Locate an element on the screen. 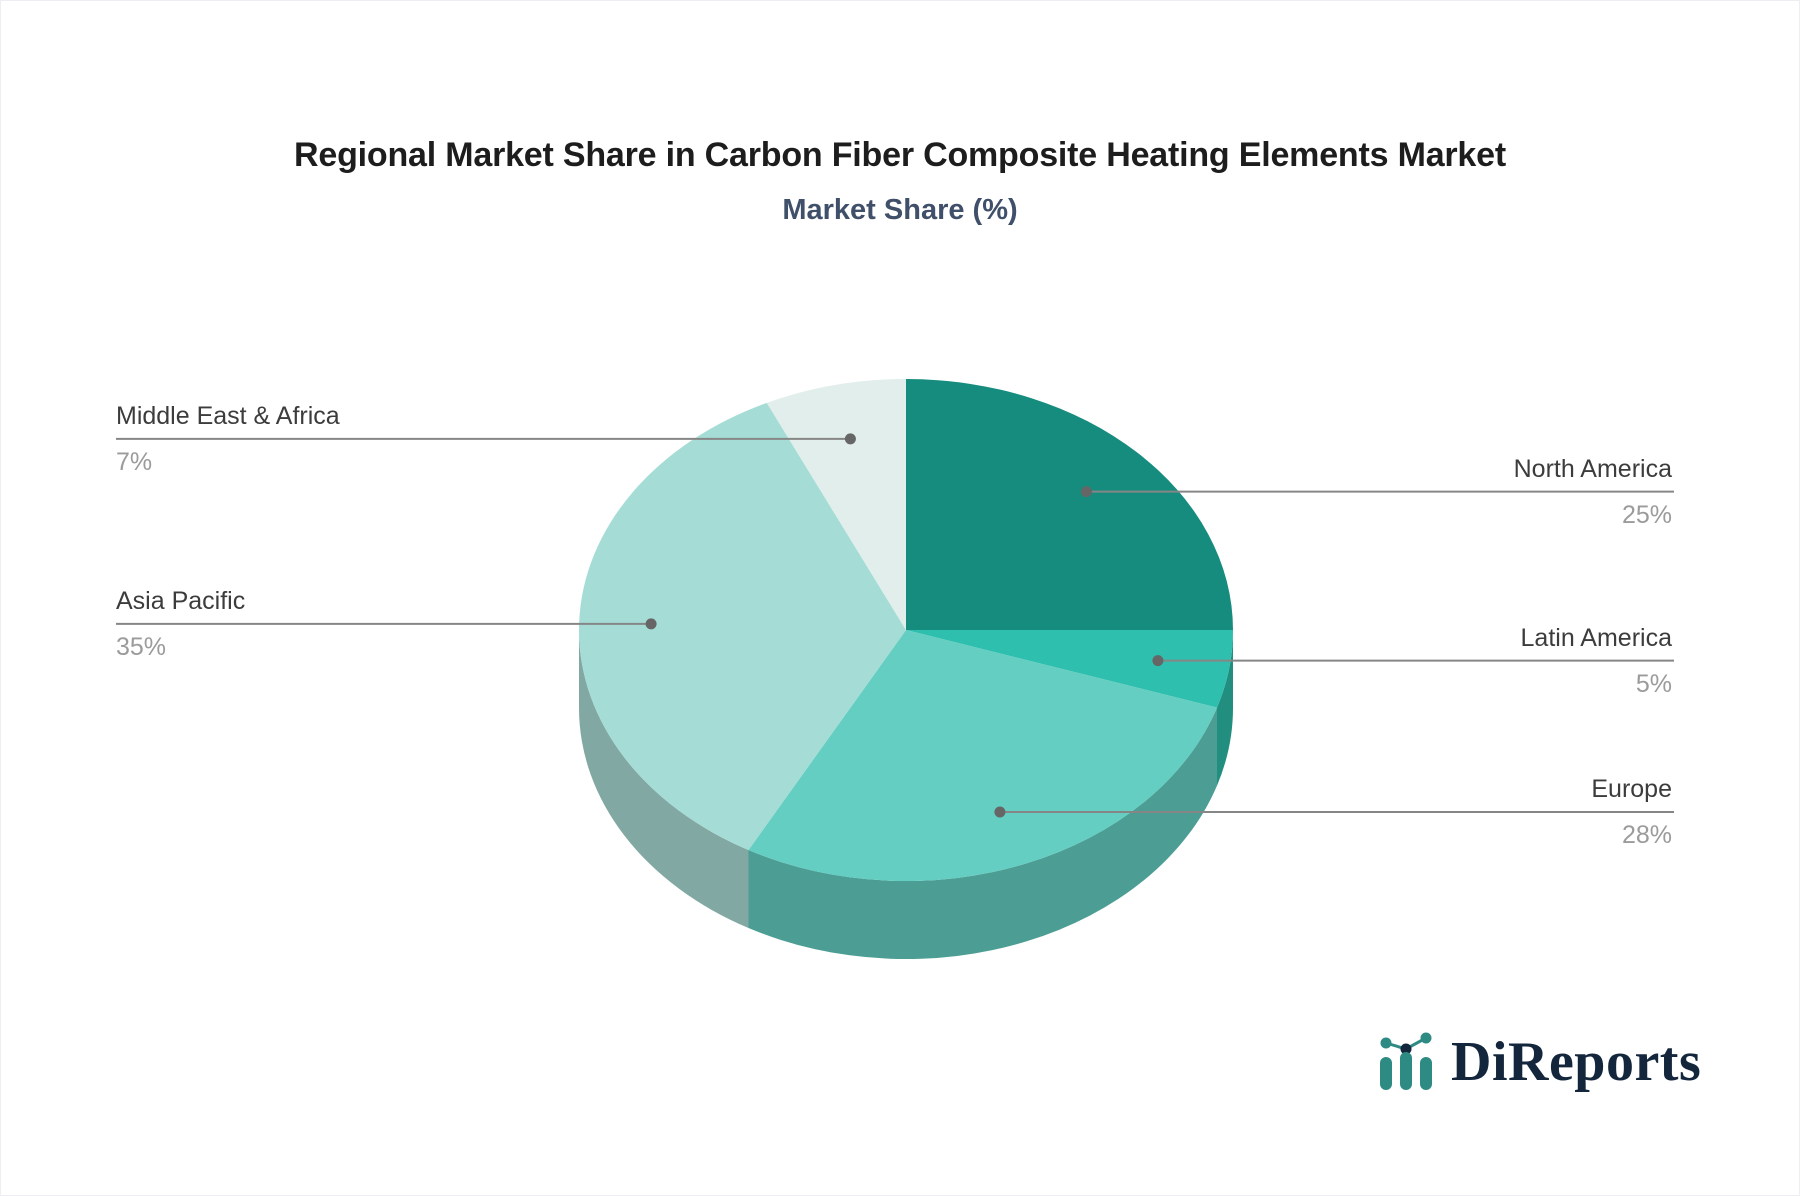 The height and width of the screenshot is (1196, 1800). slice-label-percent: 35% is located at coordinates (141, 646).